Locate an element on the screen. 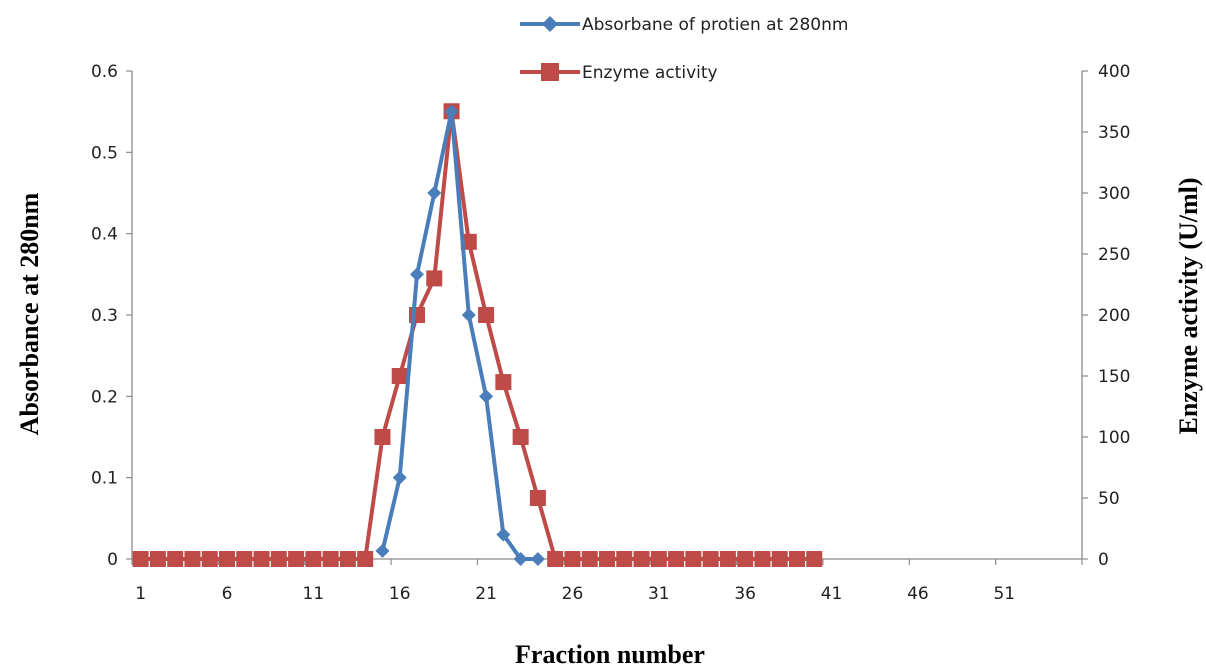 Image resolution: width=1206 pixels, height=664 pixels. x-tick-label: 1 is located at coordinates (140, 594).